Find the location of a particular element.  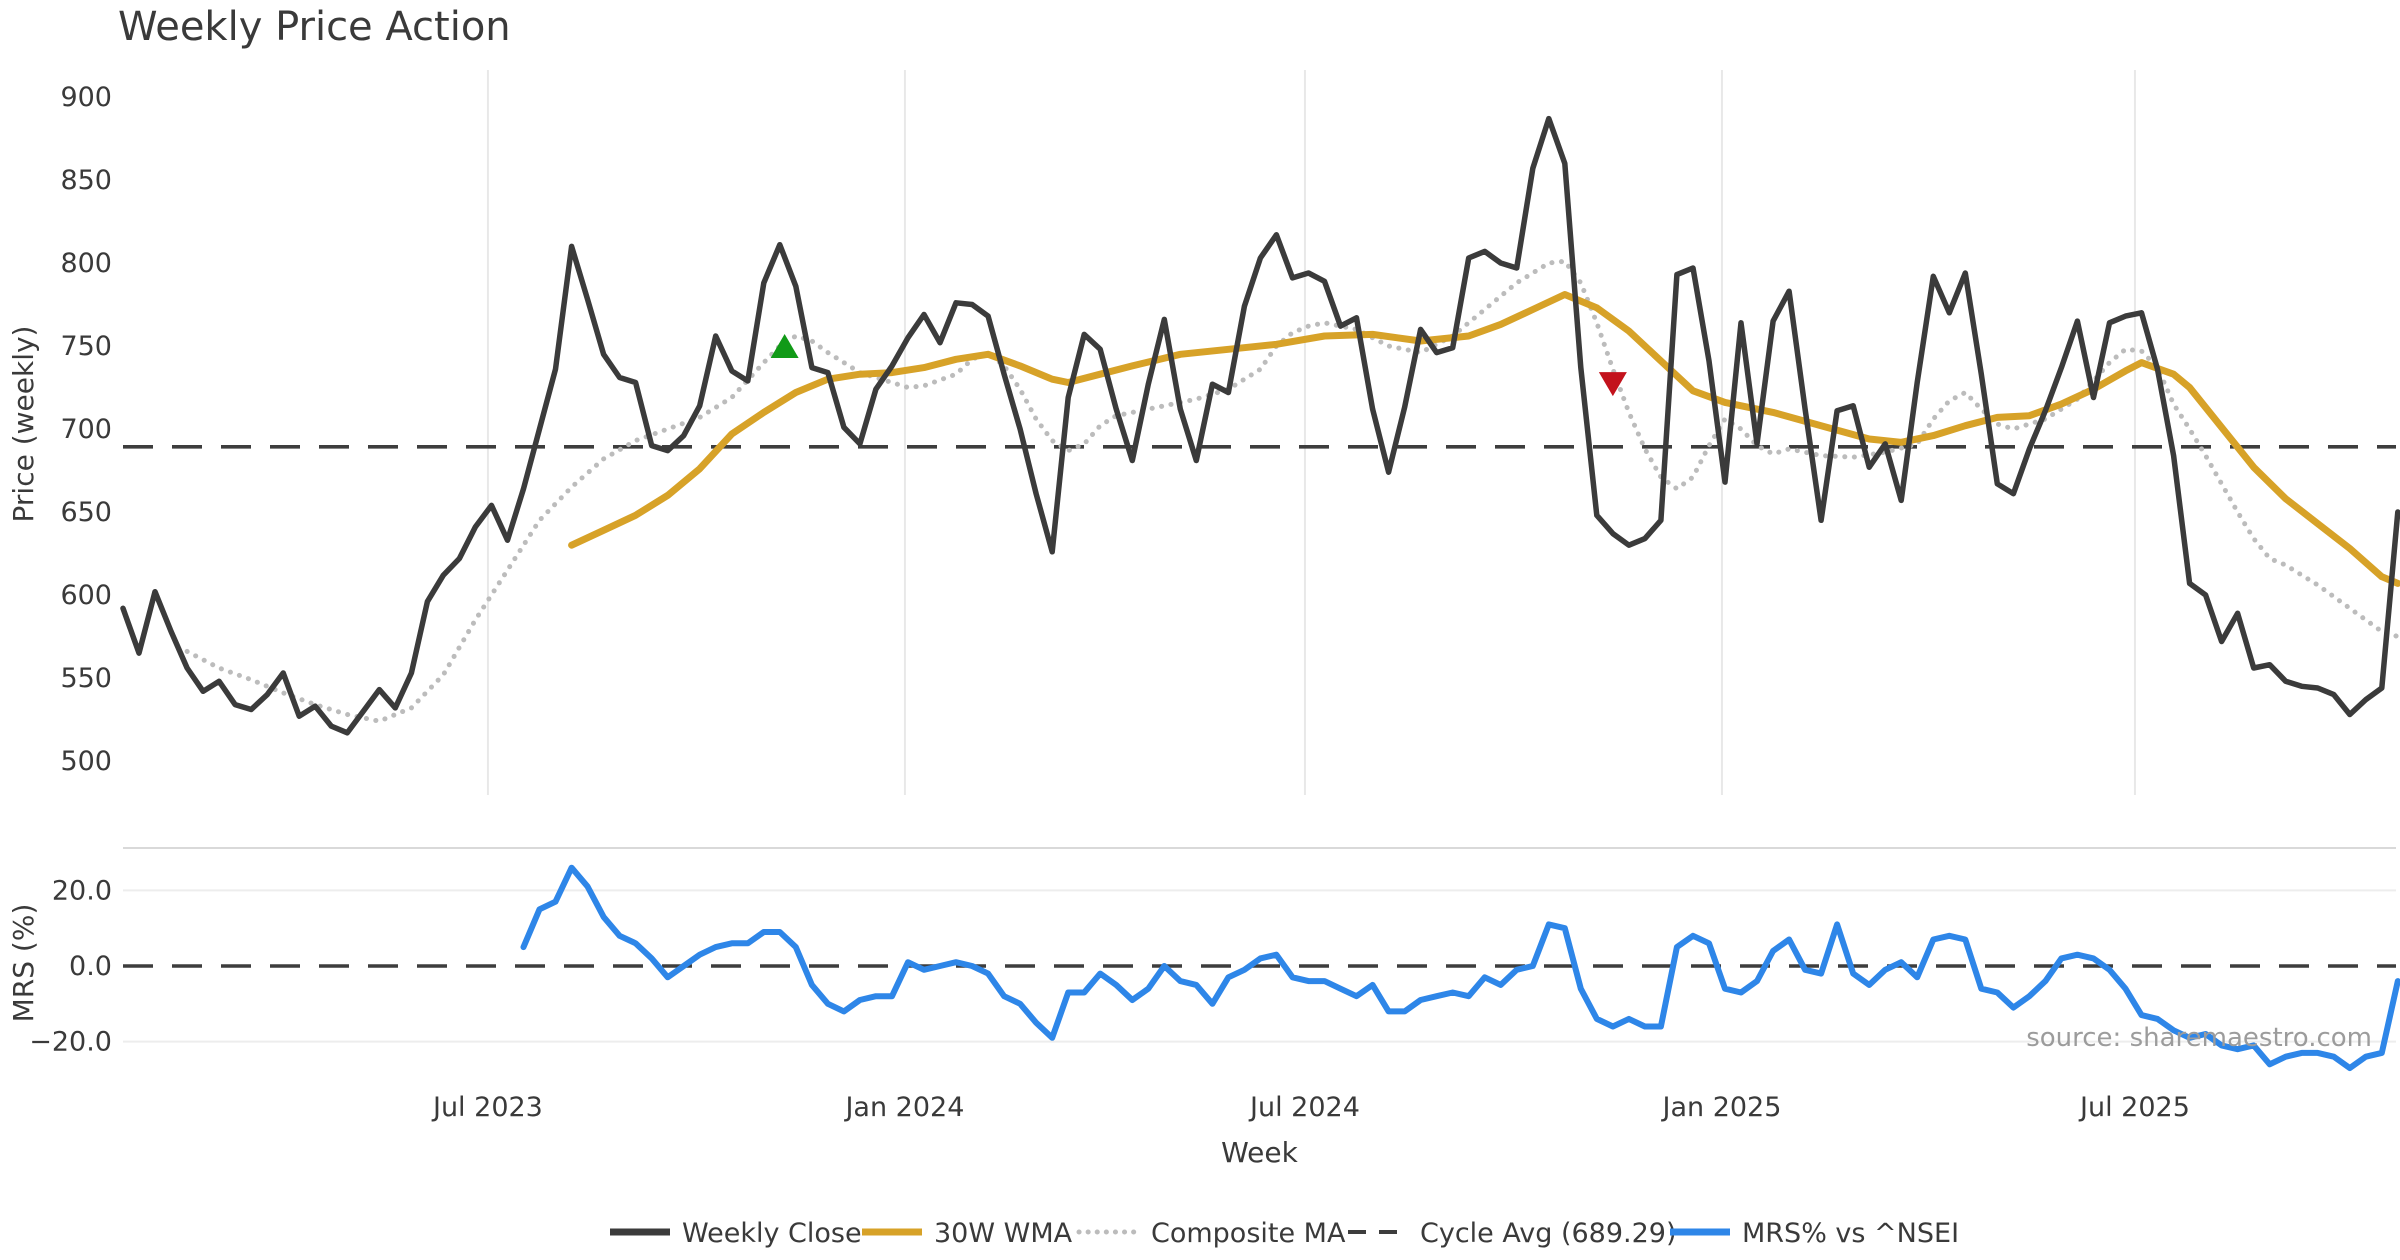

mrs-line is located at coordinates (1460, 968).